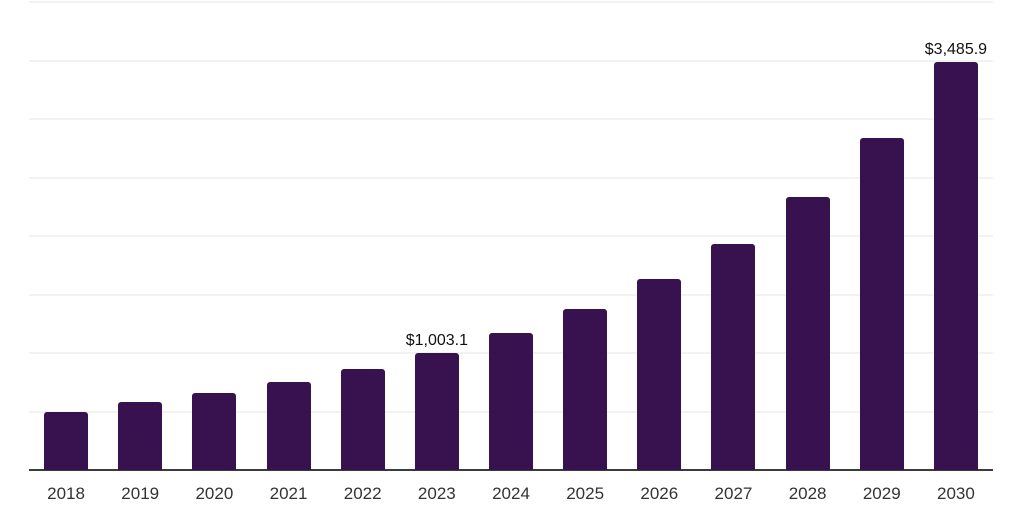 This screenshot has width=1024, height=512. Describe the element at coordinates (288, 493) in the screenshot. I see `x-tick-2021: 2021` at that location.